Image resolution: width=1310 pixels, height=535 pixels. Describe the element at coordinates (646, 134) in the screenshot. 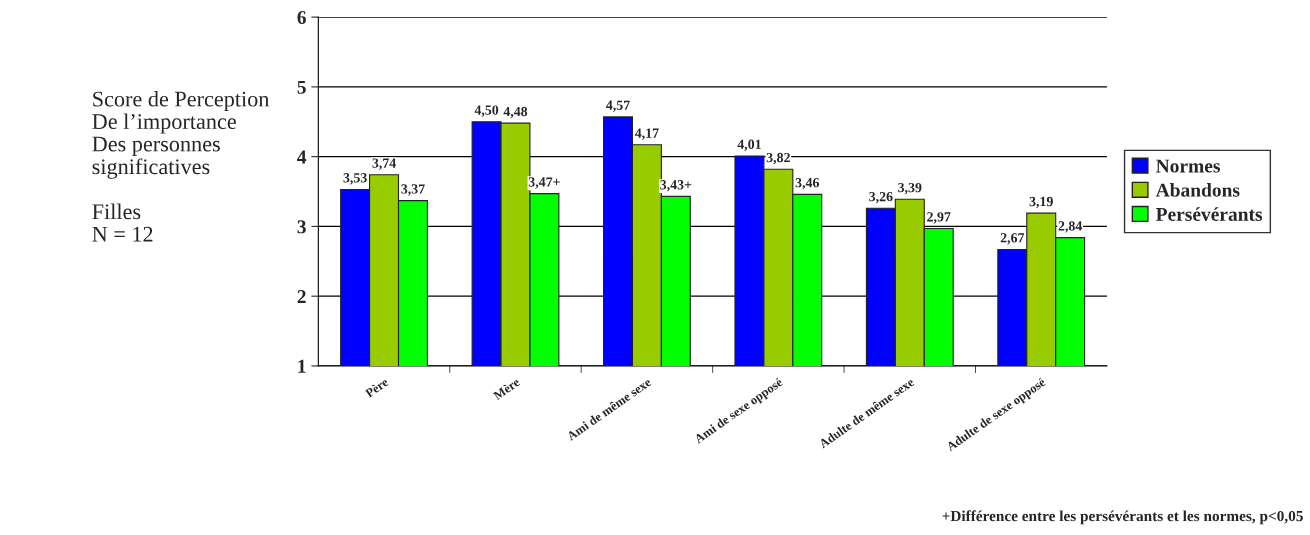

I see `data-label: 4,17` at that location.